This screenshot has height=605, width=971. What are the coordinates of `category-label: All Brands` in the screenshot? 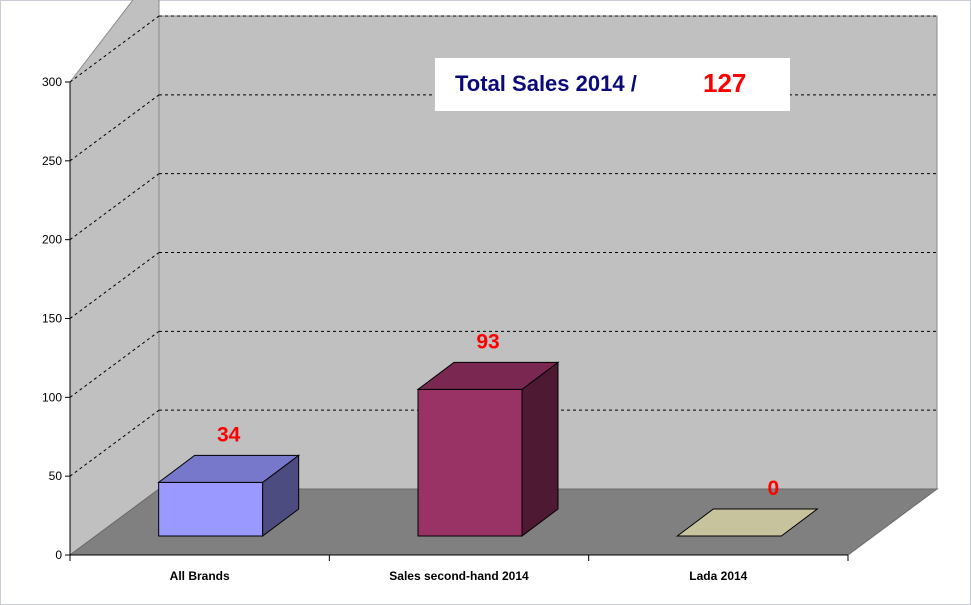 It's located at (200, 576).